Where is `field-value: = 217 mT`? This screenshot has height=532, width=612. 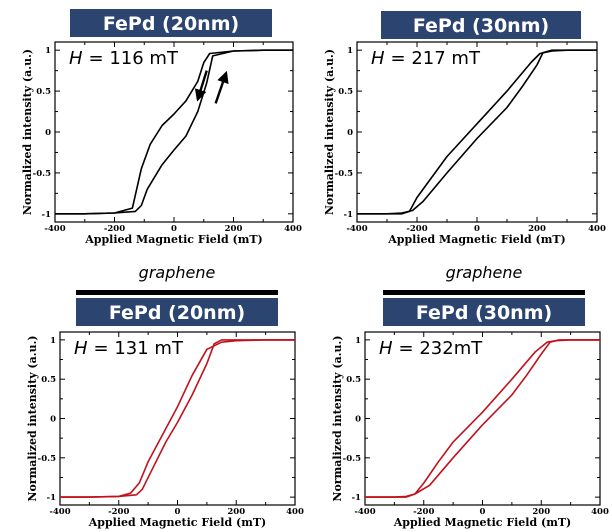 field-value: = 217 mT is located at coordinates (436, 58).